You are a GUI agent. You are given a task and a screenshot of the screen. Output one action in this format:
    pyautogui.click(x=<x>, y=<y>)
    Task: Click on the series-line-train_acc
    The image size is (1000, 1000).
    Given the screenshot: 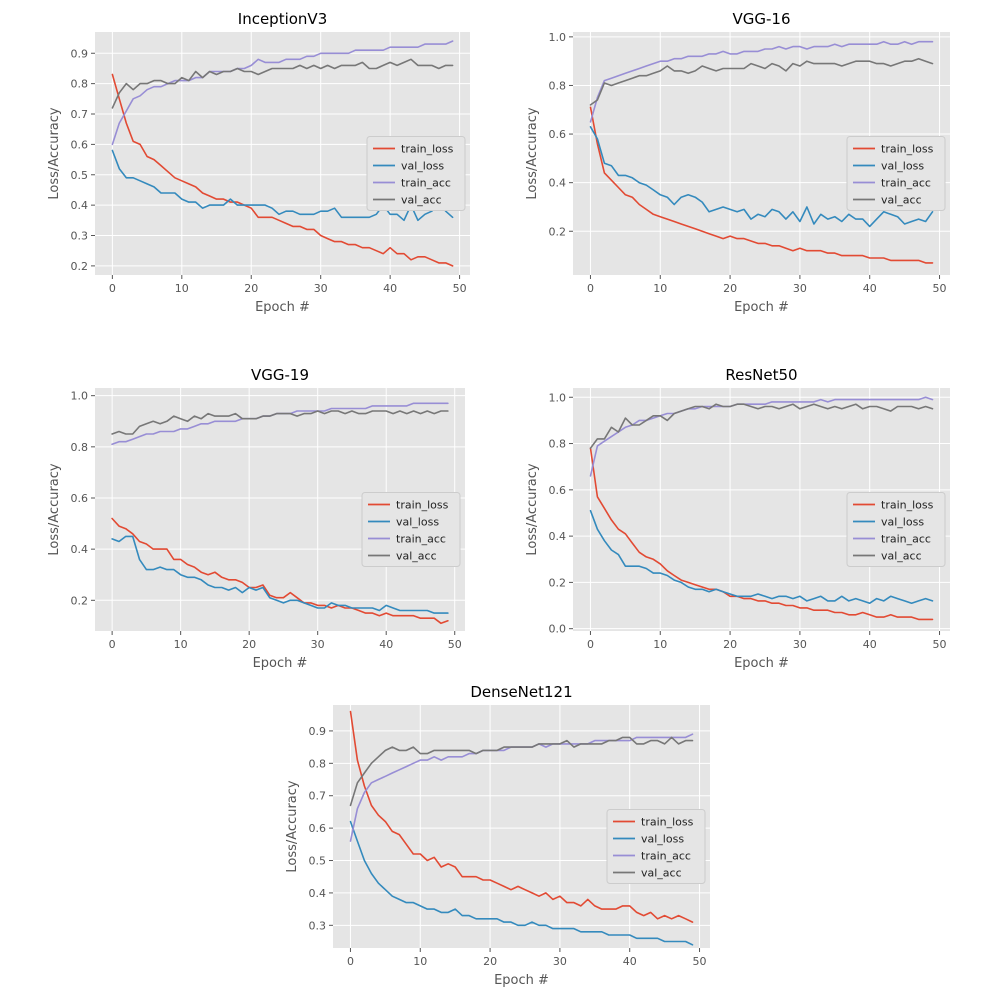 What is the action you would take?
    pyautogui.click(x=761, y=81)
    